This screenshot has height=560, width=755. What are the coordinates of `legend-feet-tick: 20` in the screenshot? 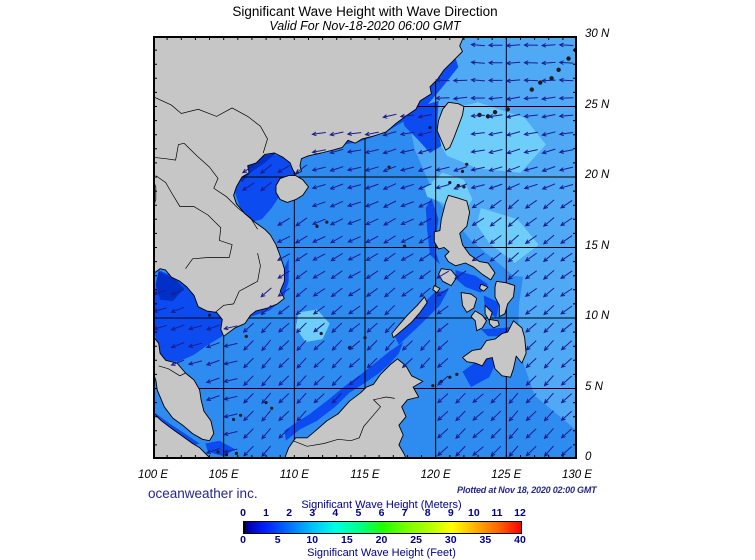 It's located at (381, 540).